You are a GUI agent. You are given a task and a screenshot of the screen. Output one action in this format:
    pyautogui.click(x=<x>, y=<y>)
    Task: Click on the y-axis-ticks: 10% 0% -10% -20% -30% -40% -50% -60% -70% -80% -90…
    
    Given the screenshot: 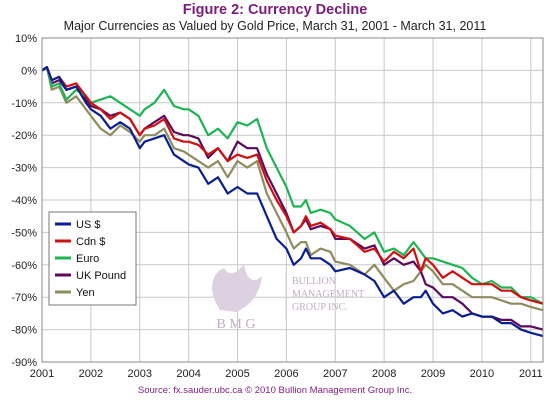 What is the action you would take?
    pyautogui.click(x=24, y=201)
    